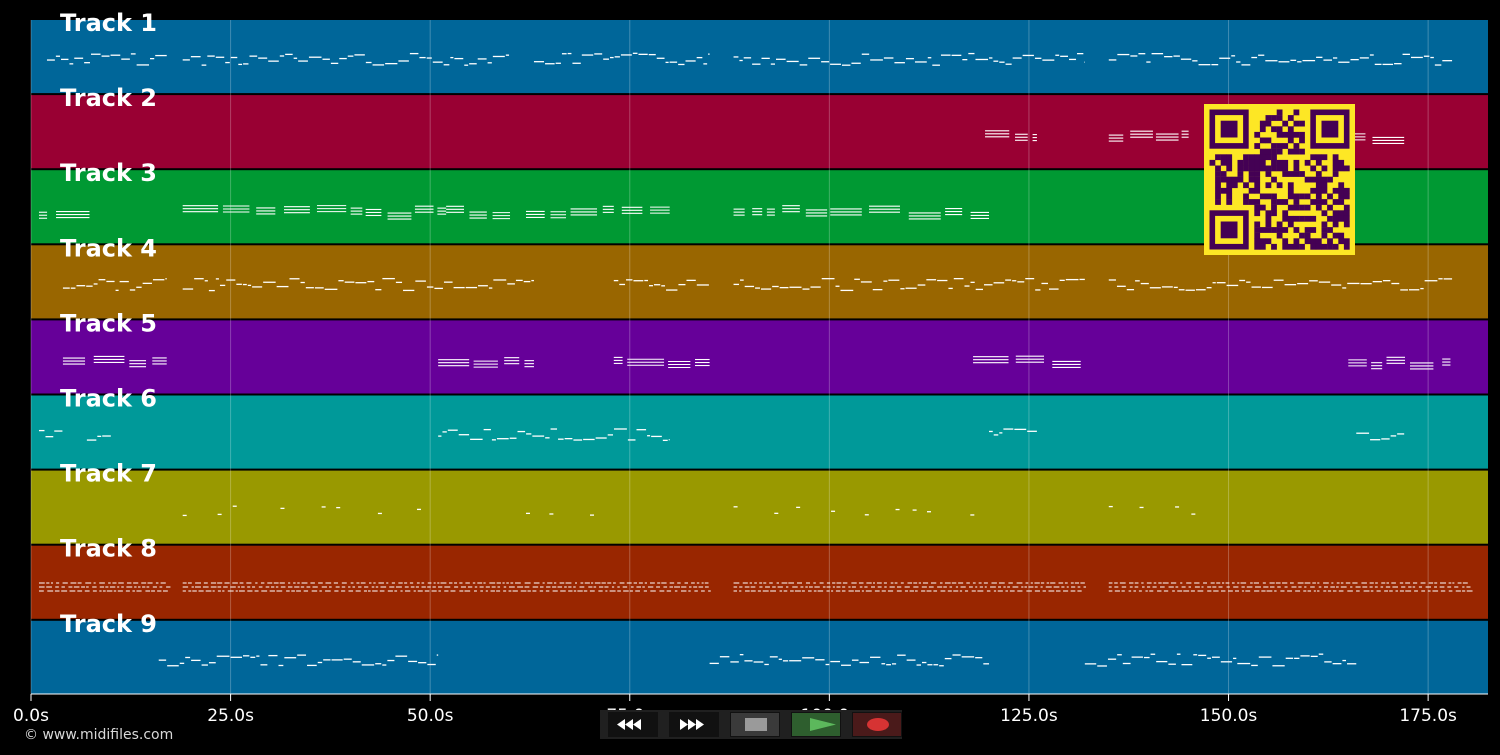 The image size is (1500, 755). I want to click on track-label: Track 1, so click(108, 23).